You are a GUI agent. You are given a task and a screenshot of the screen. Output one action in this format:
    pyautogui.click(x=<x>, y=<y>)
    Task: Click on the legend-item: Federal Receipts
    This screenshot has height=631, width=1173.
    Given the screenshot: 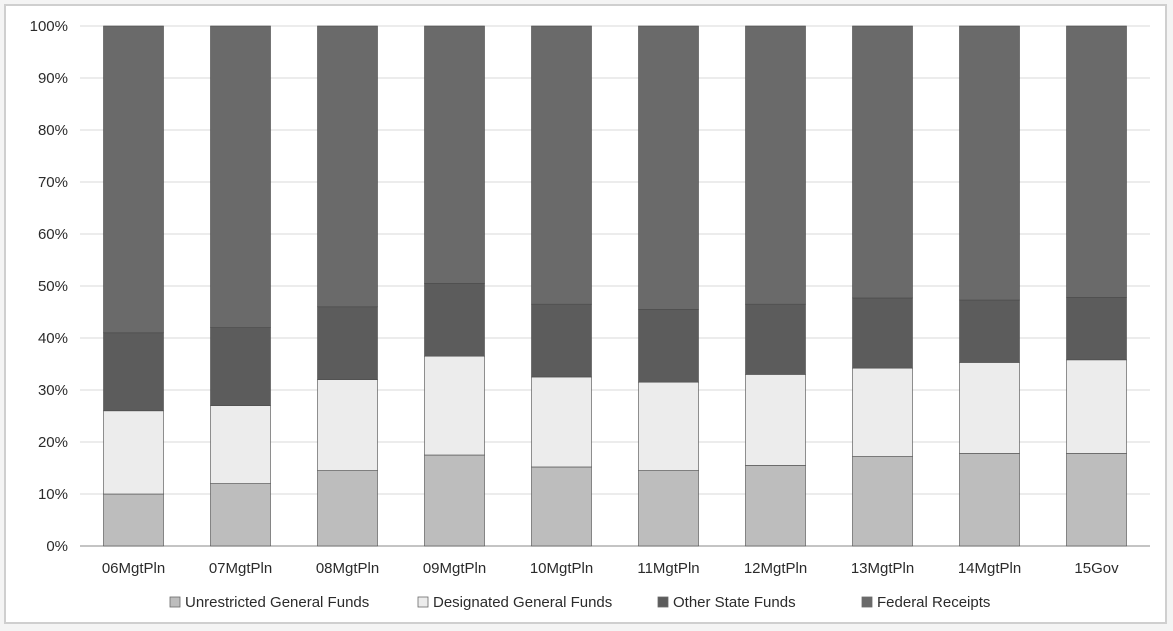 What is the action you would take?
    pyautogui.click(x=925, y=602)
    